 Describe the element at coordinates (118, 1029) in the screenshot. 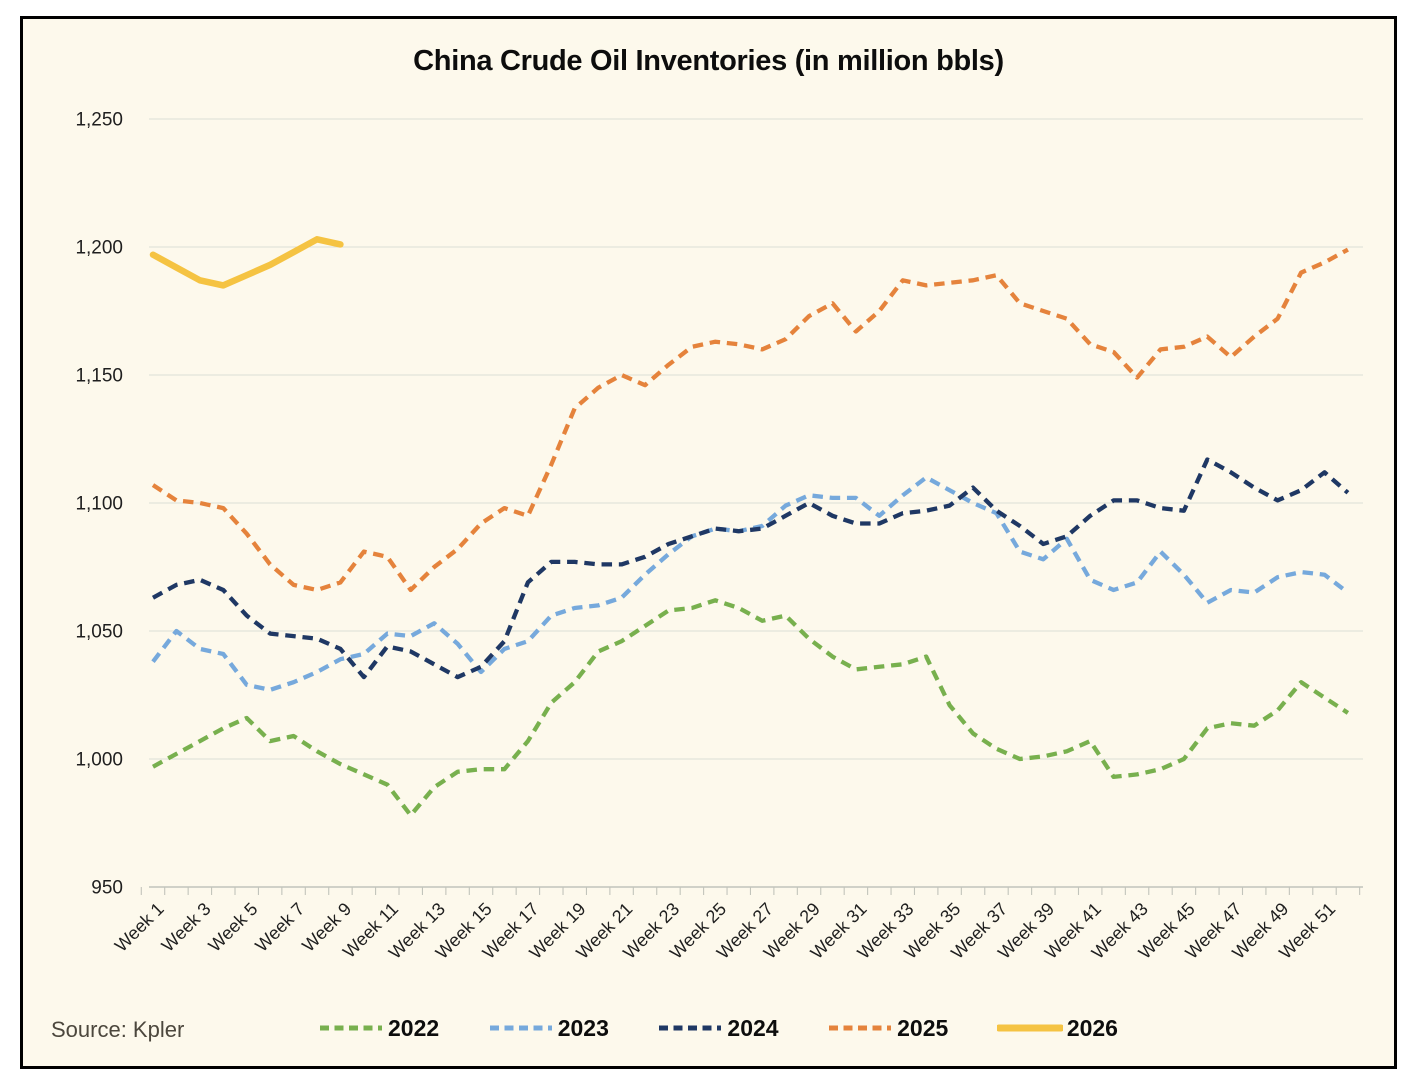

I see `source-caption: Source: Kpler` at that location.